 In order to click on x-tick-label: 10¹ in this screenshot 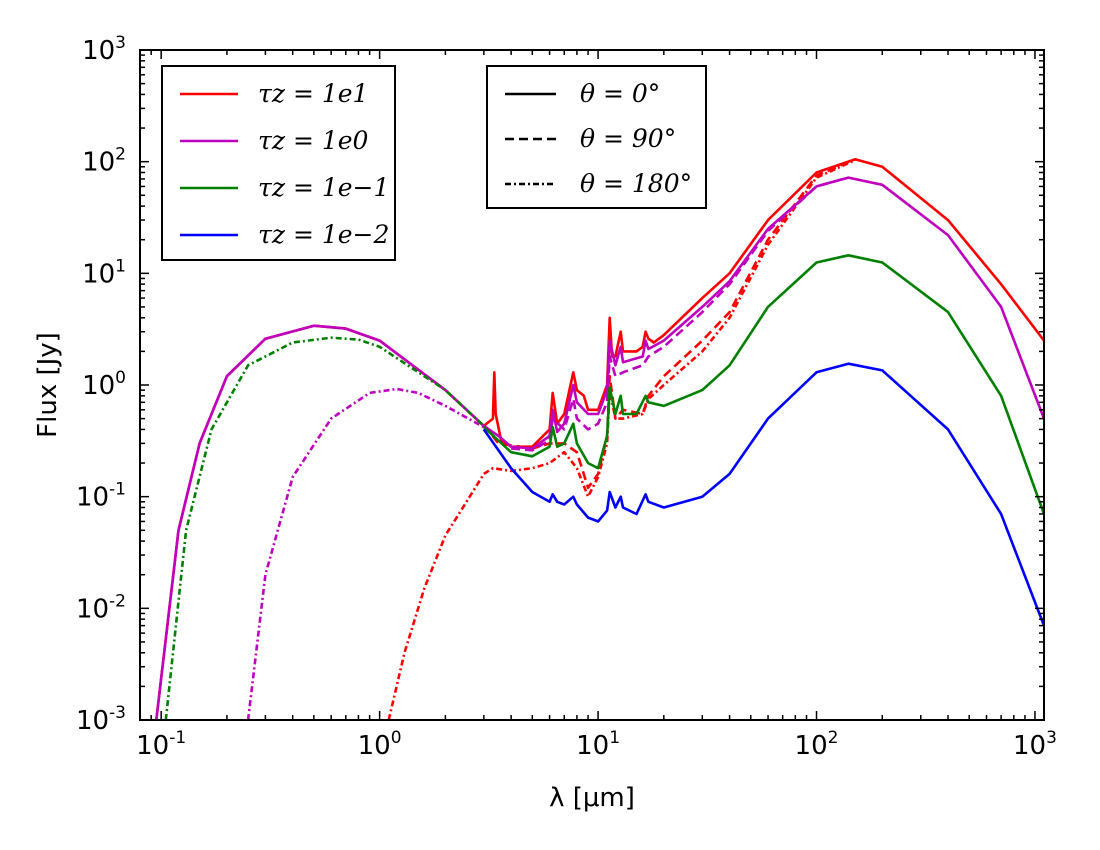, I will do `click(598, 744)`.